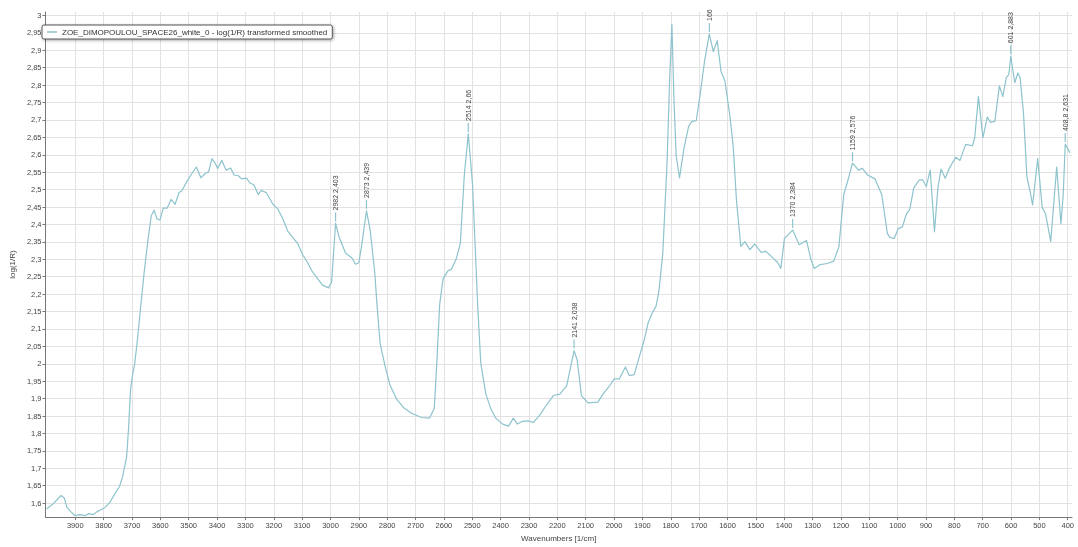  I want to click on legend-label: ZOE_DIMOPOULOU_SPACE26_white_0 - log(1/R) transformed smoothed, so click(195, 32).